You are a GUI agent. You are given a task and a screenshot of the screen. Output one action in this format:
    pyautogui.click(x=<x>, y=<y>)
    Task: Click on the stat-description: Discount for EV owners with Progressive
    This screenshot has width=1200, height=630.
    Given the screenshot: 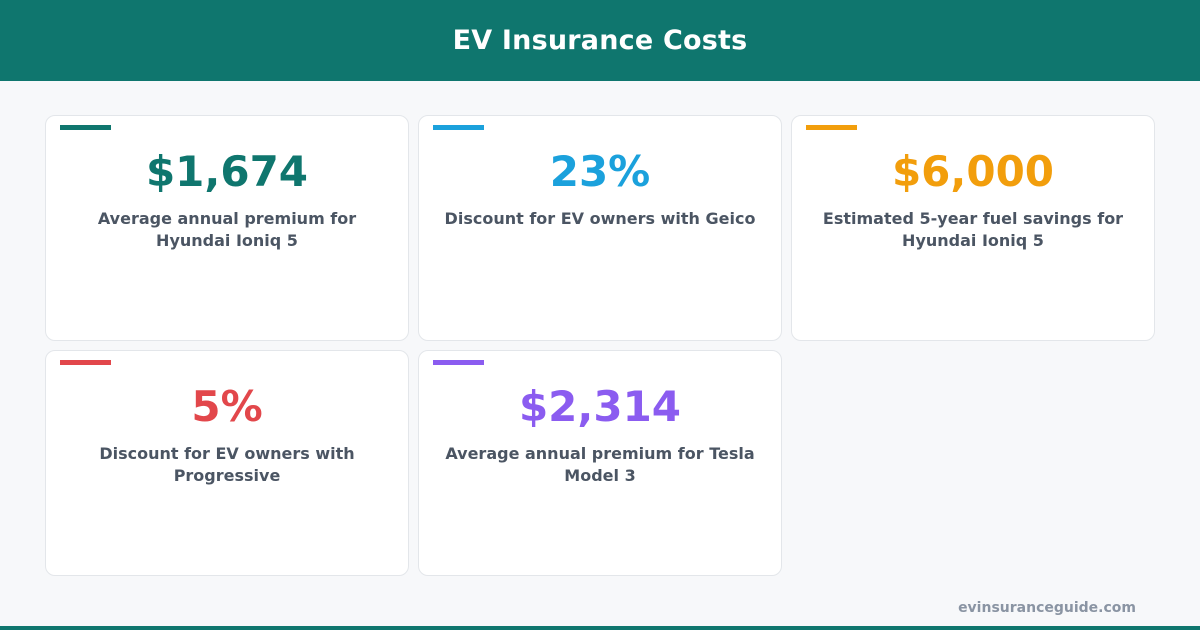 What is the action you would take?
    pyautogui.click(x=227, y=464)
    